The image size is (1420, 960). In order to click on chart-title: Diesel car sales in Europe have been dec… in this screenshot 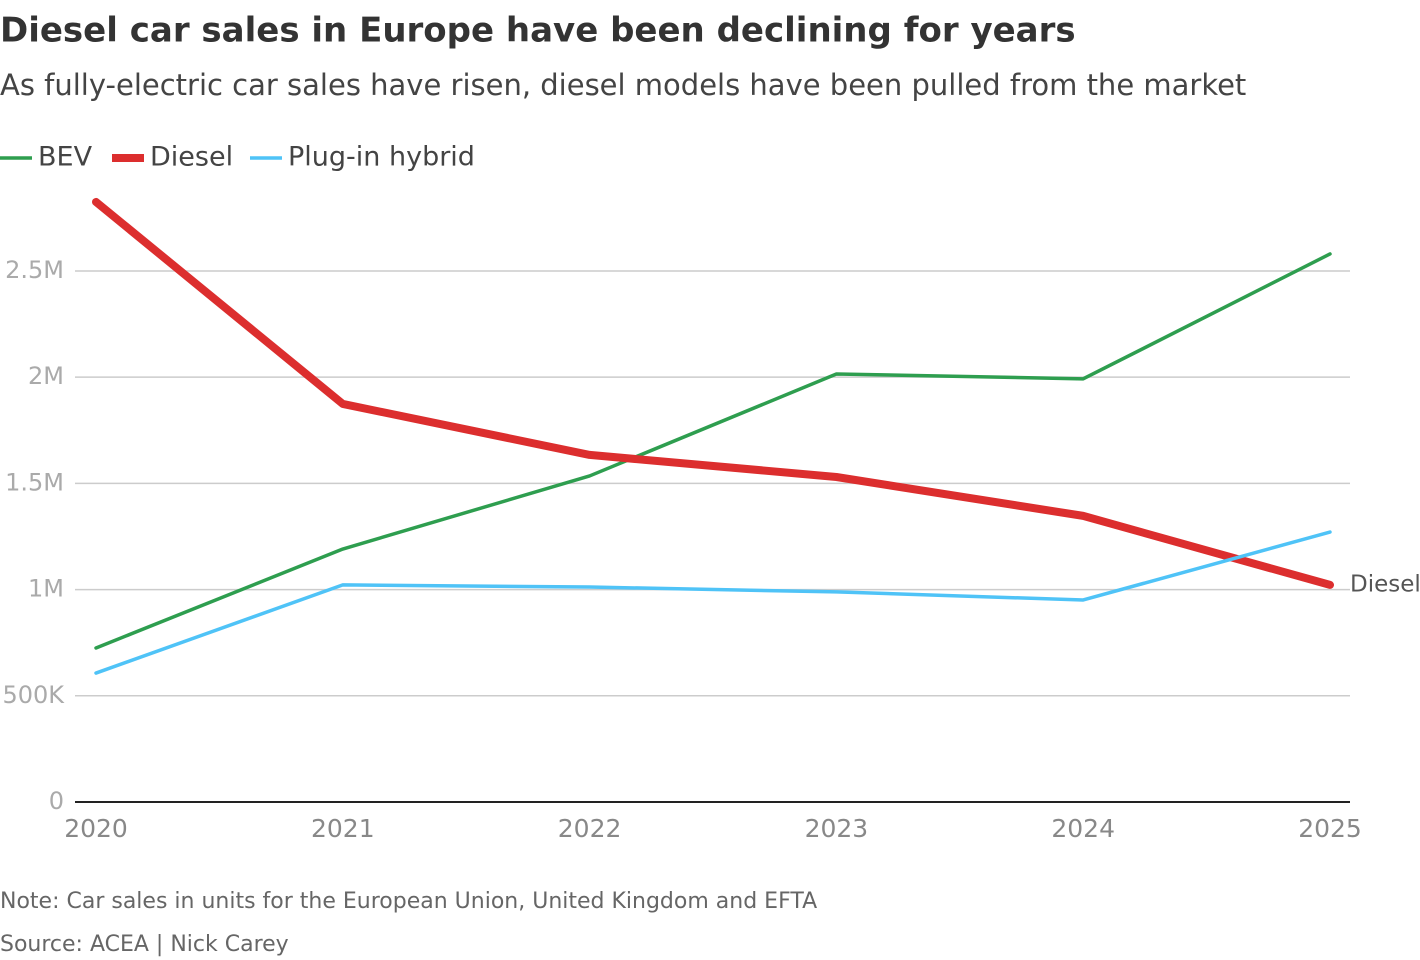, I will do `click(538, 31)`.